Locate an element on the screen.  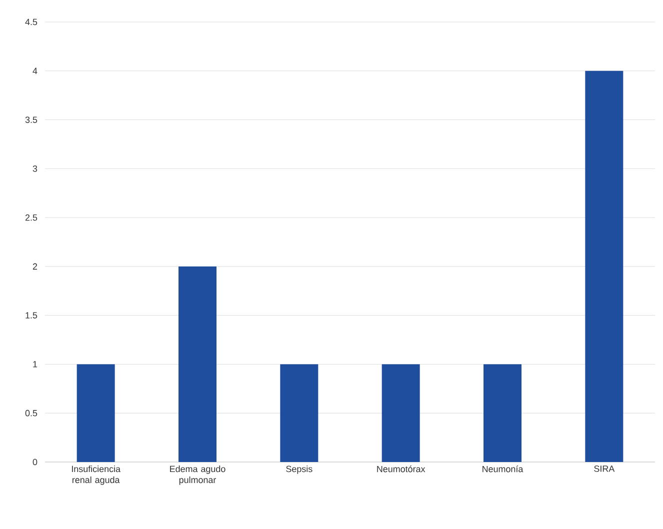
y-tick-label: 3.5 is located at coordinates (31, 119).